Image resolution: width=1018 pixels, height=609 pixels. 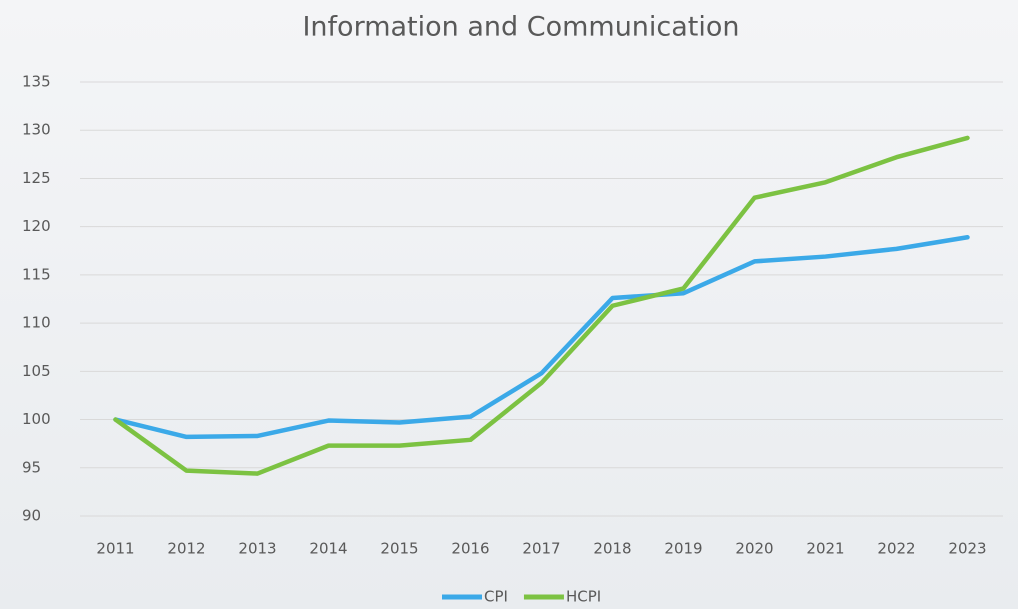 What do you see at coordinates (496, 597) in the screenshot?
I see `legend-label: CPI` at bounding box center [496, 597].